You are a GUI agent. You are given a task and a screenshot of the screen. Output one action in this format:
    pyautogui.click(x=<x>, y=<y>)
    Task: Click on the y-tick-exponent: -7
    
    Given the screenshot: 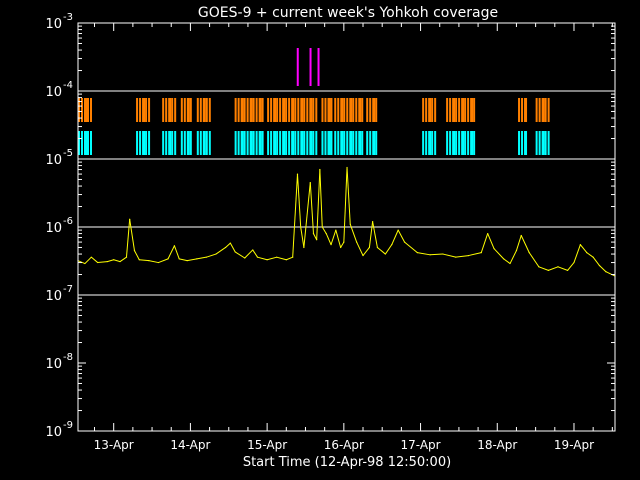 What is the action you would take?
    pyautogui.click(x=68, y=289)
    